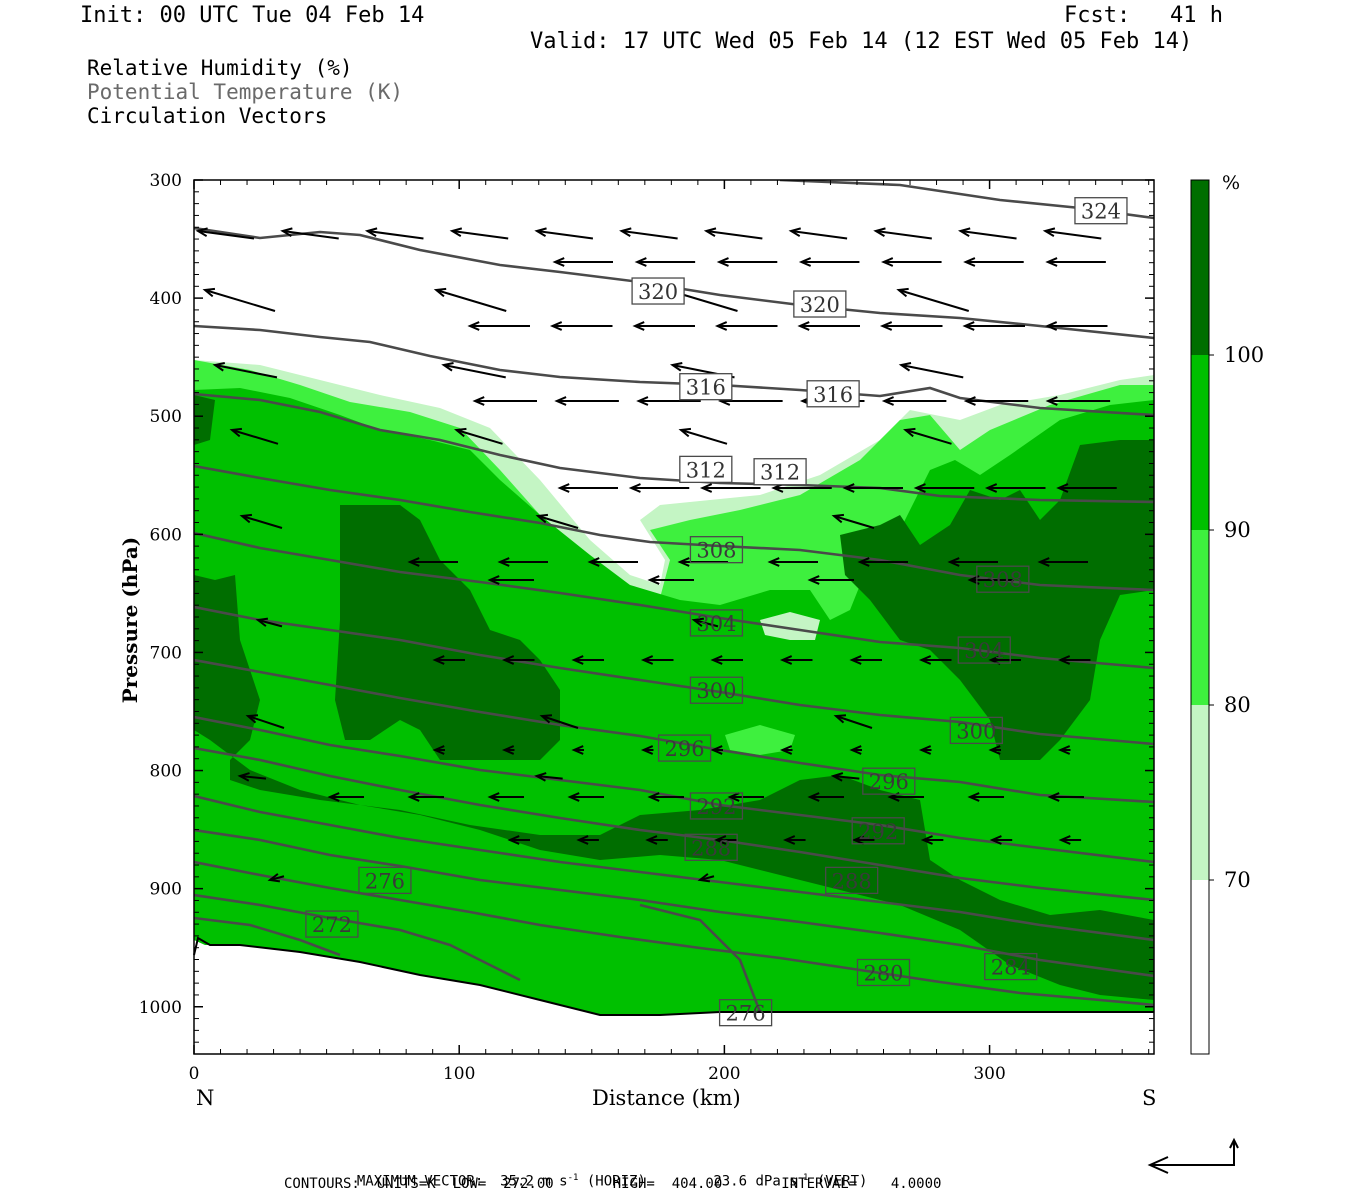 Image resolution: width=1350 pixels, height=1200 pixels. I want to click on y-tick-label: 800, so click(166, 772).